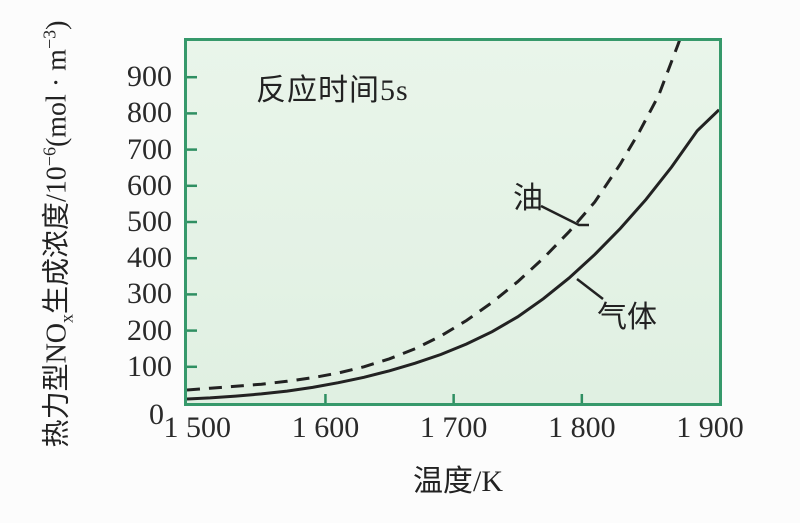 The width and height of the screenshot is (800, 523). What do you see at coordinates (582, 427) in the screenshot?
I see `x-tick-label: 1 800` at bounding box center [582, 427].